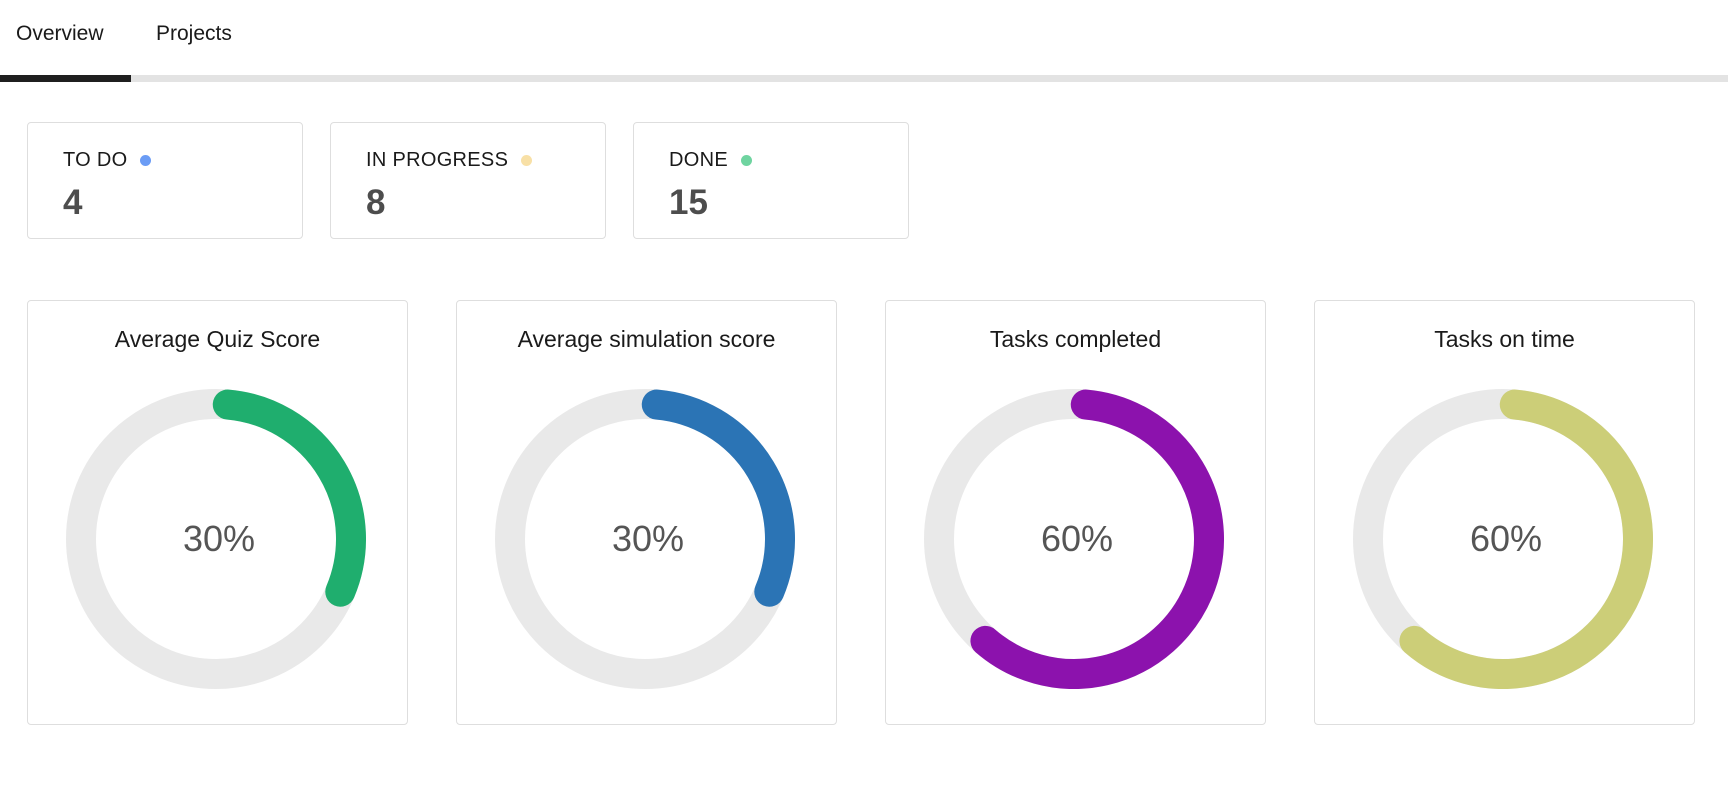 This screenshot has width=1728, height=805. Describe the element at coordinates (376, 202) in the screenshot. I see `stat-value-in-progress: 8` at that location.